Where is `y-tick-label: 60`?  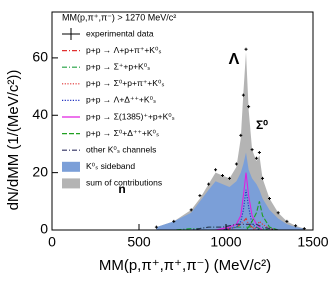 y-tick-label: 60 is located at coordinates (40, 57).